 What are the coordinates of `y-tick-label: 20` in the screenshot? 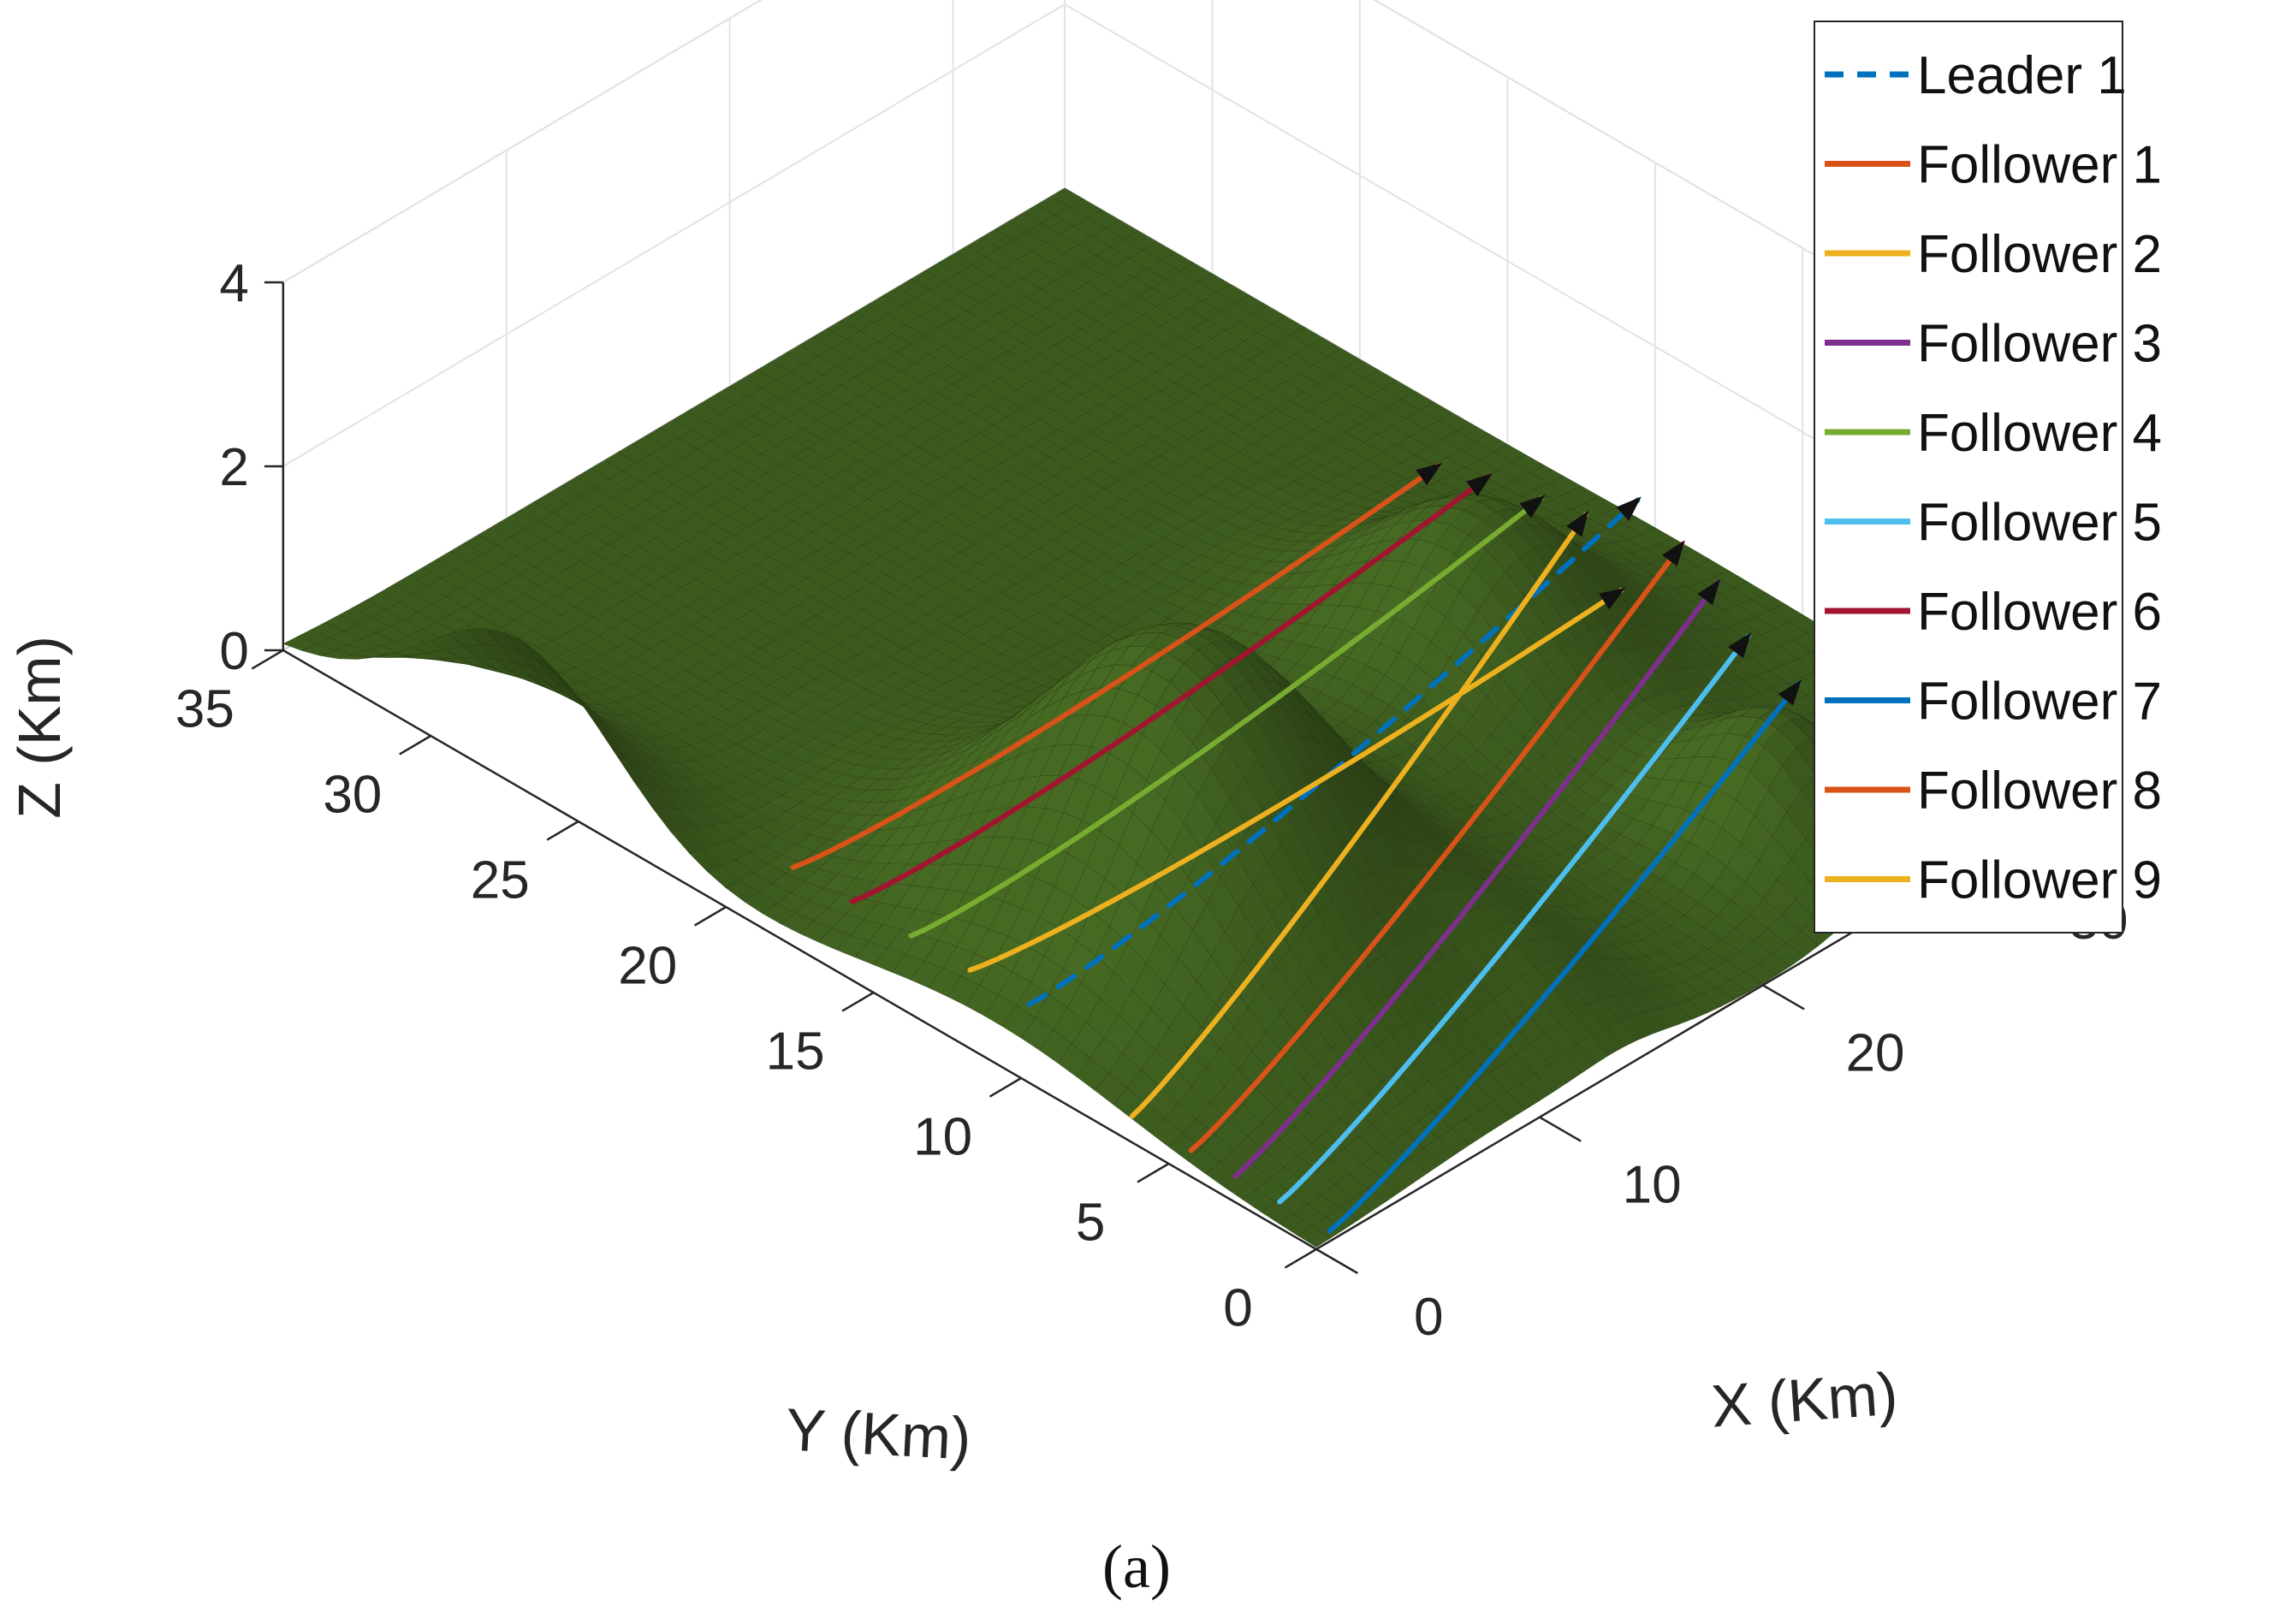 It's located at (647, 965).